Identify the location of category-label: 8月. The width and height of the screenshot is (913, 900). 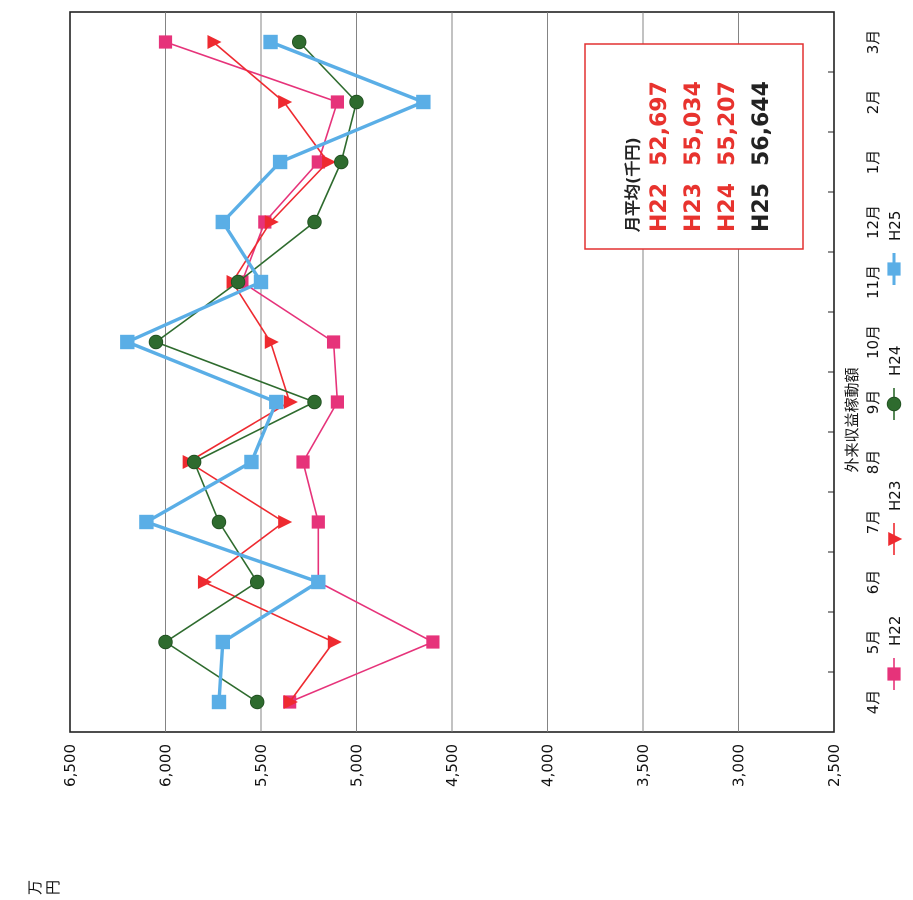
(873, 462).